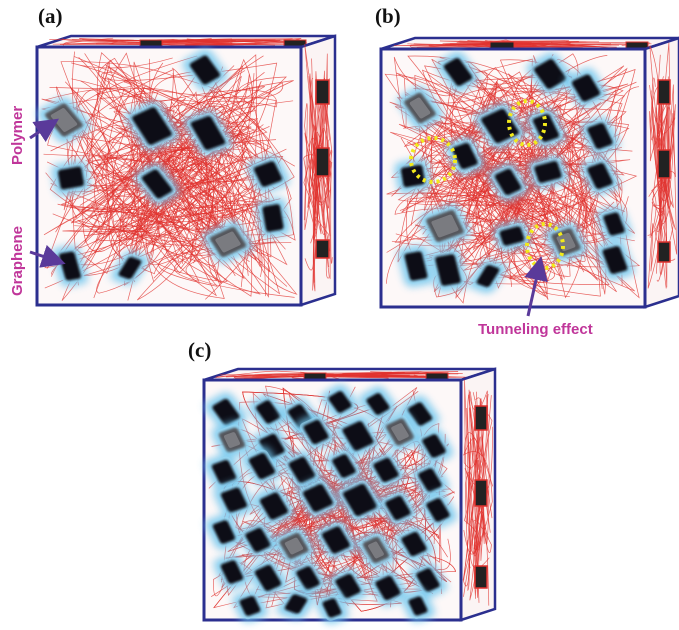 The image size is (679, 630). I want to click on tunneling-rings, so click(487, 184).